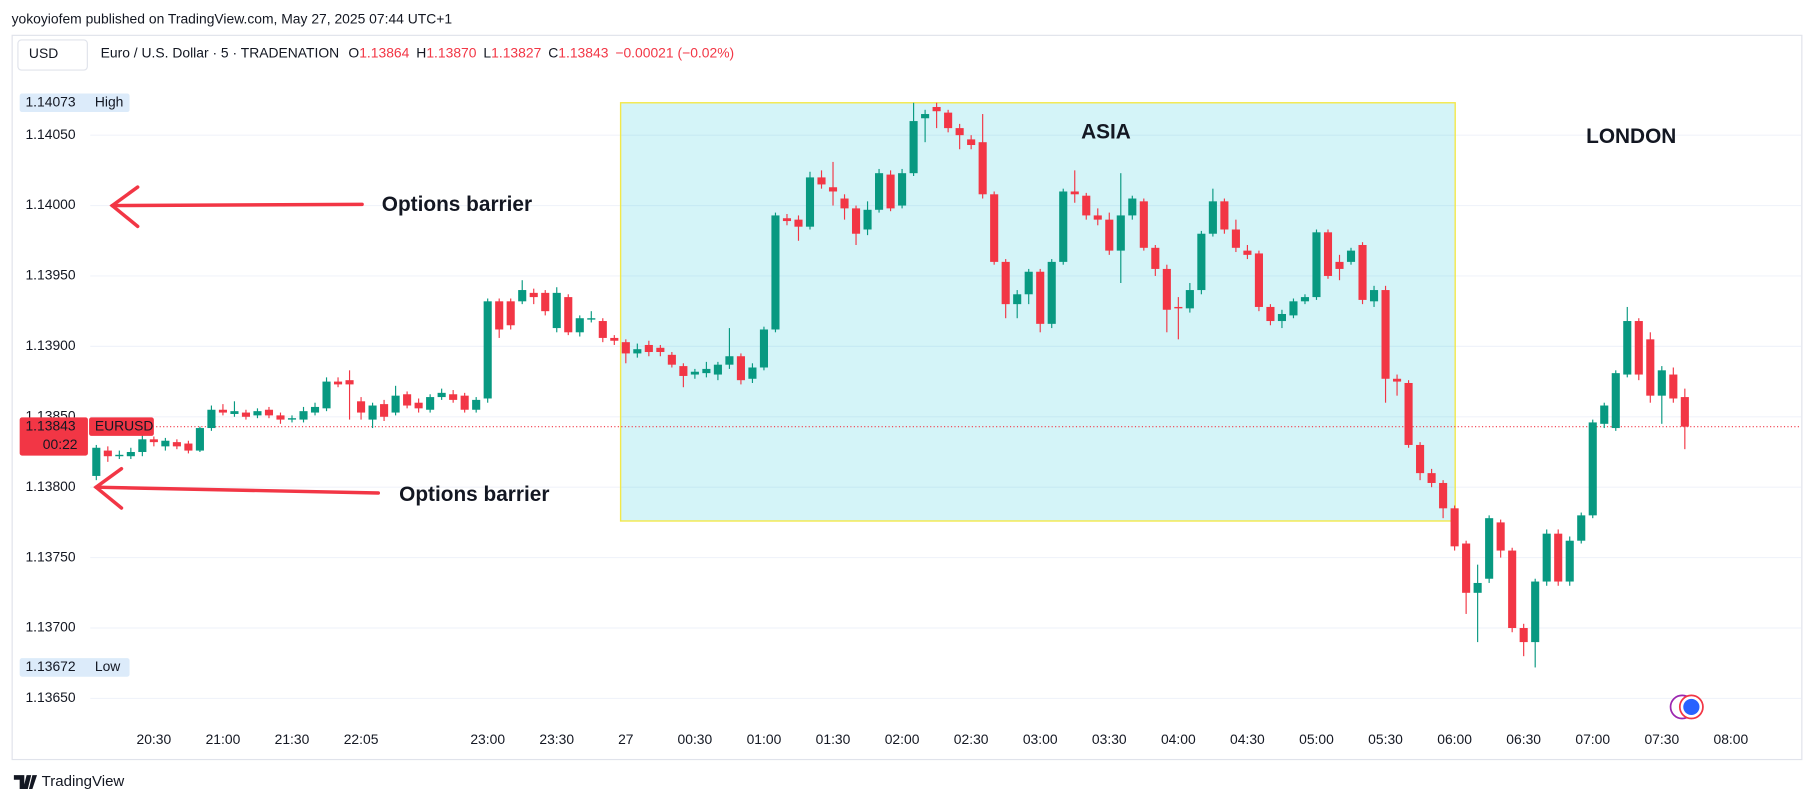 This screenshot has height=803, width=1814. Describe the element at coordinates (902, 739) in the screenshot. I see `x-tick-label: 02:00` at that location.